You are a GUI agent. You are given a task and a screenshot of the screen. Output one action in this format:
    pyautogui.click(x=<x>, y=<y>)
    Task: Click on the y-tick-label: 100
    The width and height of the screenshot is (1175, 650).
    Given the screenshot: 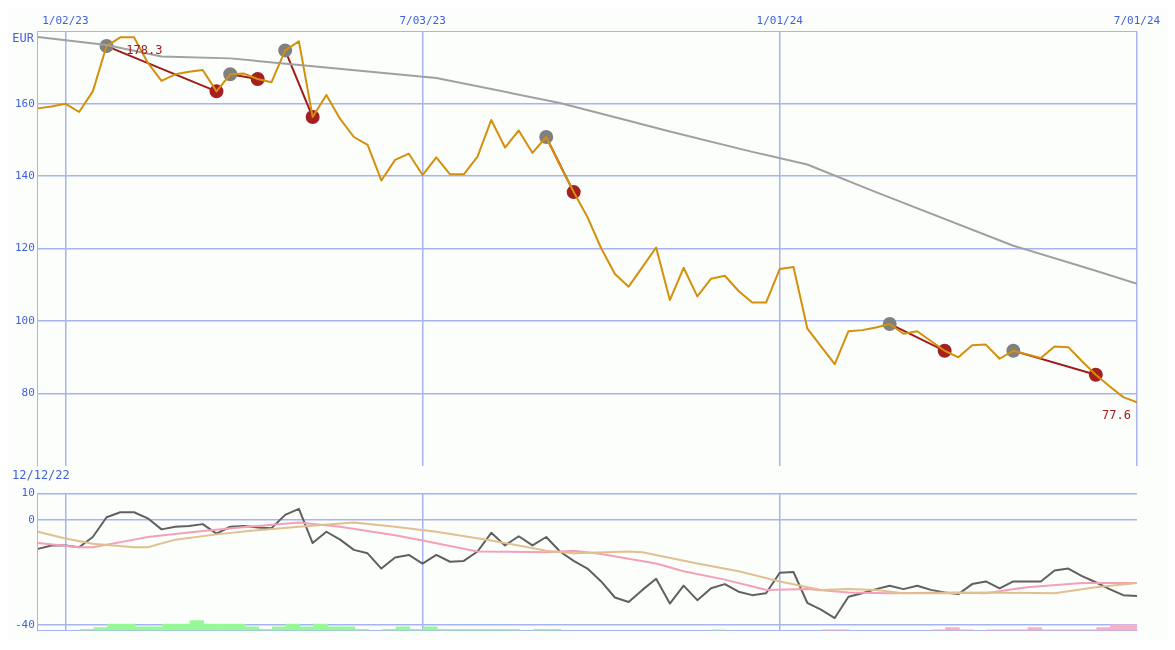 What is the action you would take?
    pyautogui.click(x=24, y=320)
    